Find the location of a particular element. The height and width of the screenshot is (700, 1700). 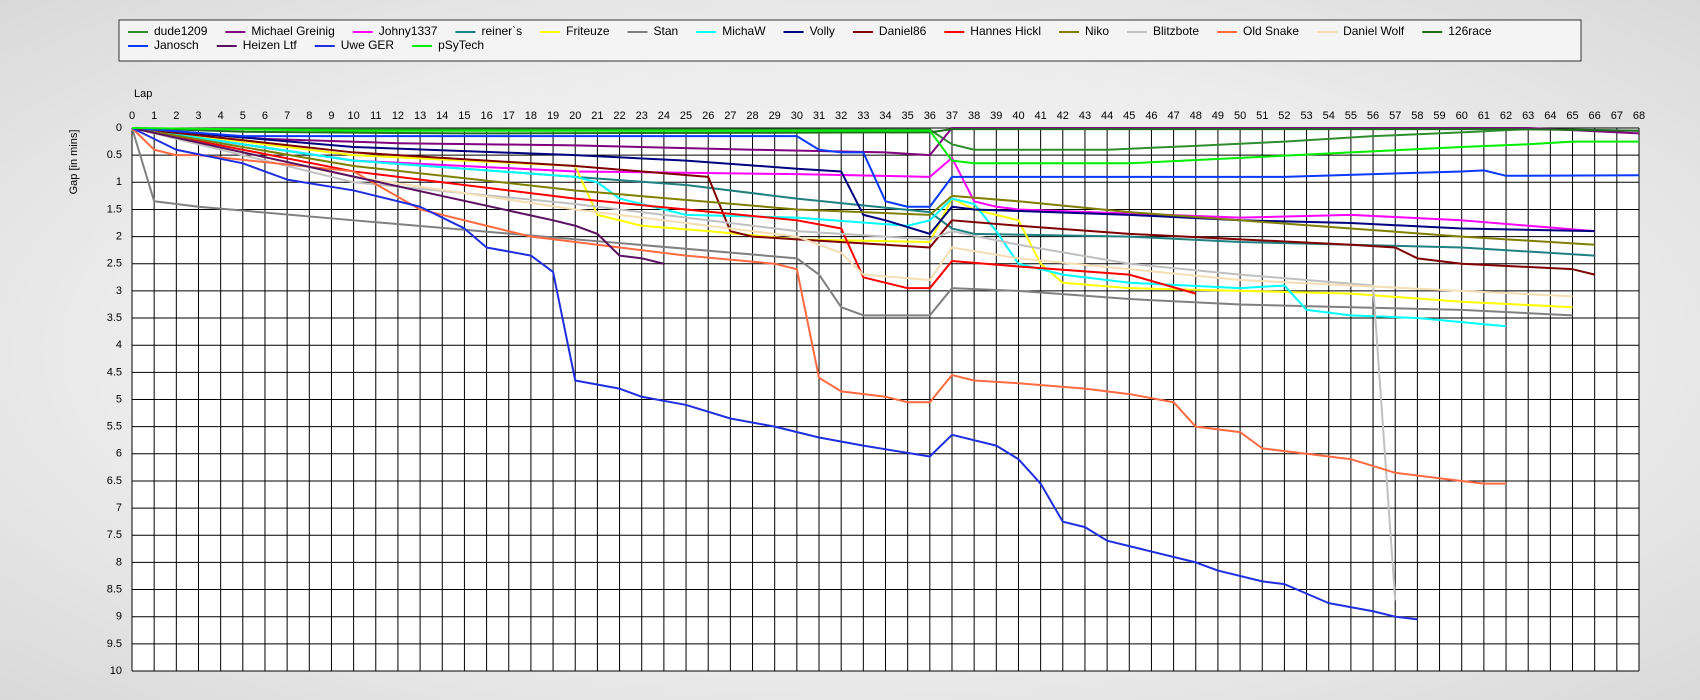

legend-label: reiner`s is located at coordinates (501, 31).